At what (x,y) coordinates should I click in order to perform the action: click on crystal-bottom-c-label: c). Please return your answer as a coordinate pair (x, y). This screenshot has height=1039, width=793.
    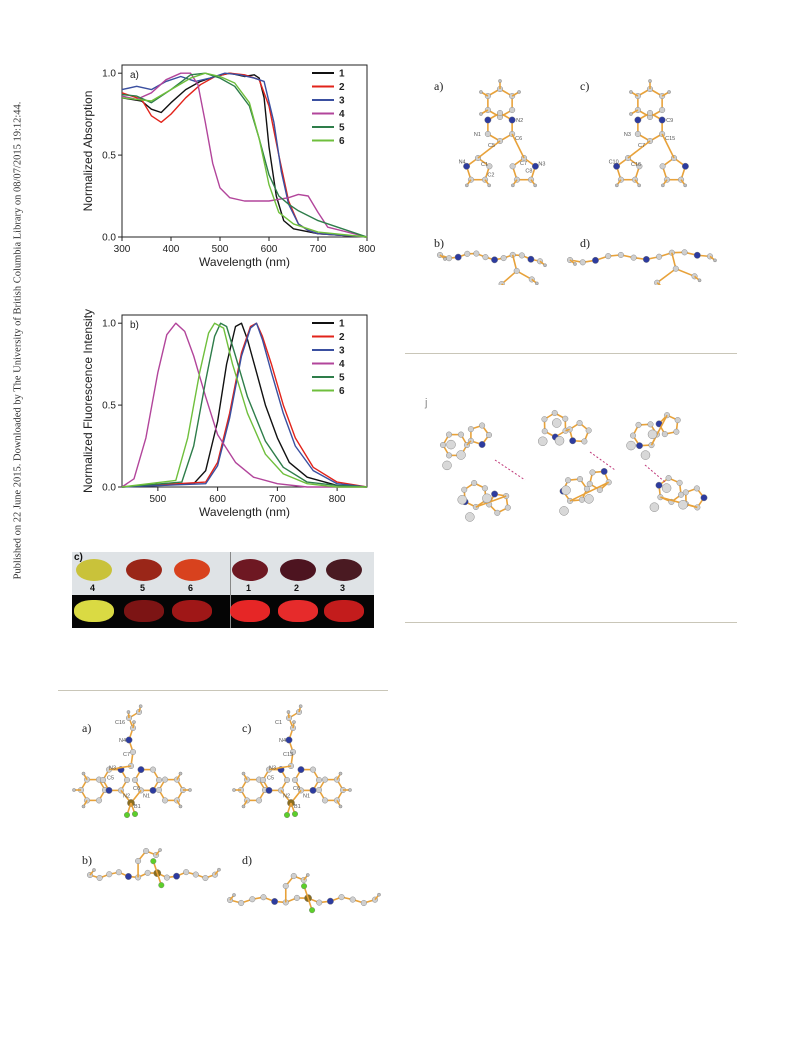
    Looking at the image, I should click on (246, 728).